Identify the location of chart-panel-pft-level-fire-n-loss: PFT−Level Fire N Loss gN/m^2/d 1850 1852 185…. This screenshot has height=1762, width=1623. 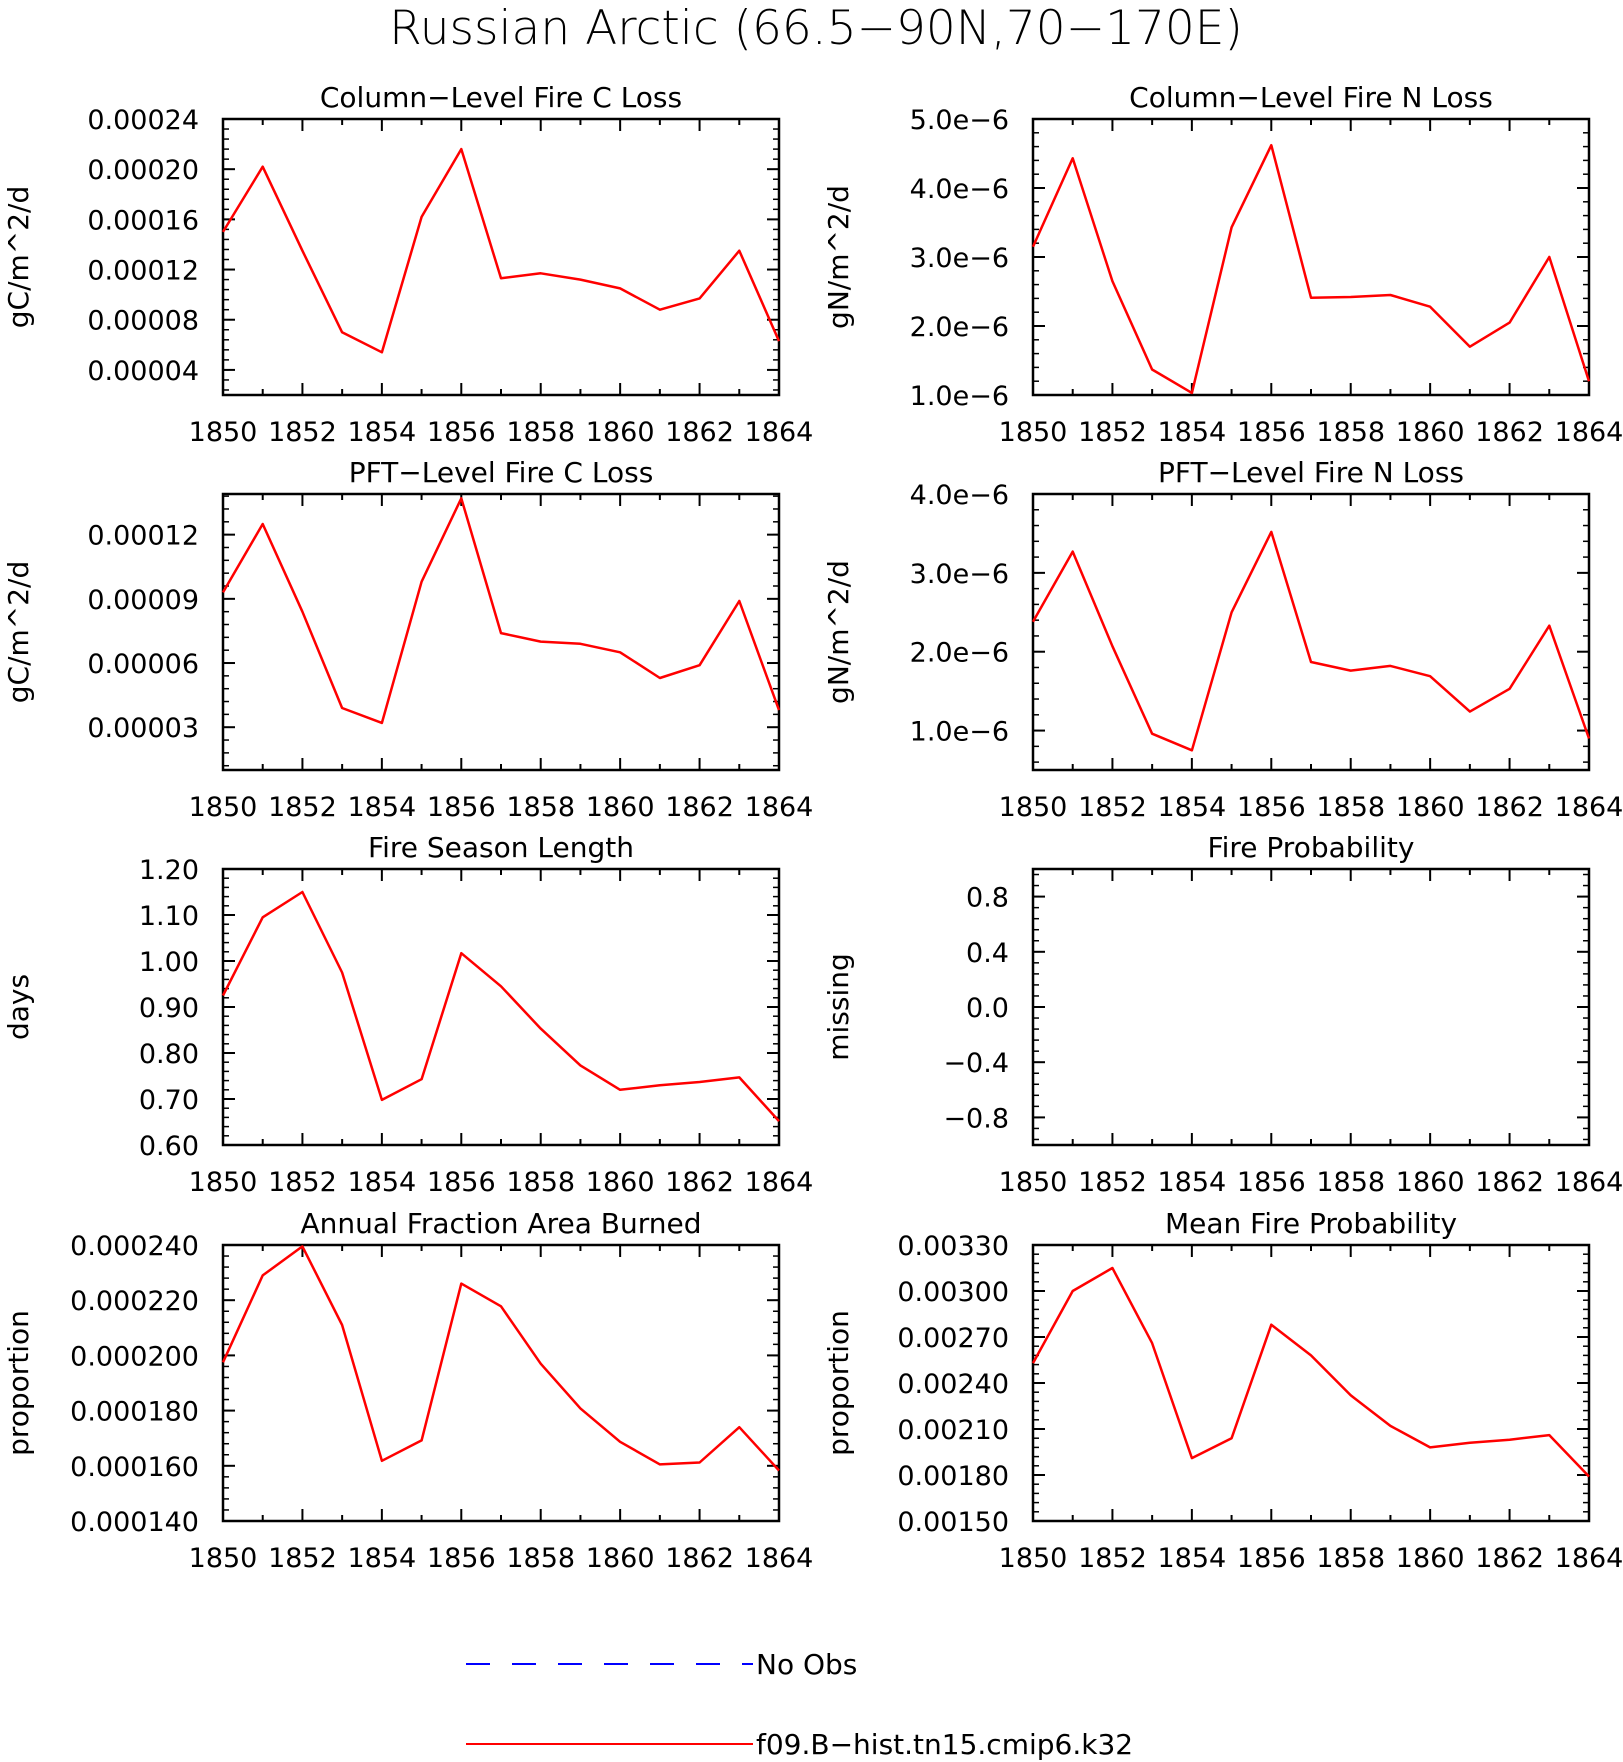
(1222, 639).